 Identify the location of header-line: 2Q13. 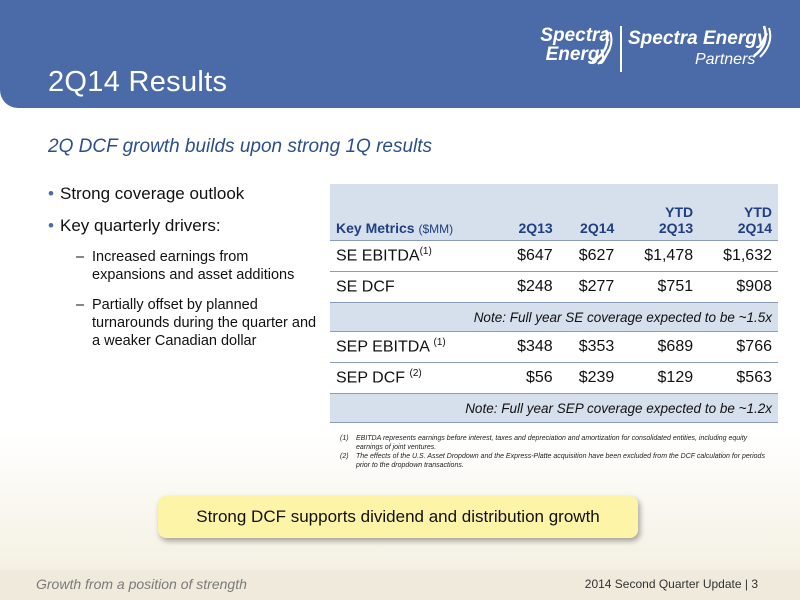
(676, 228).